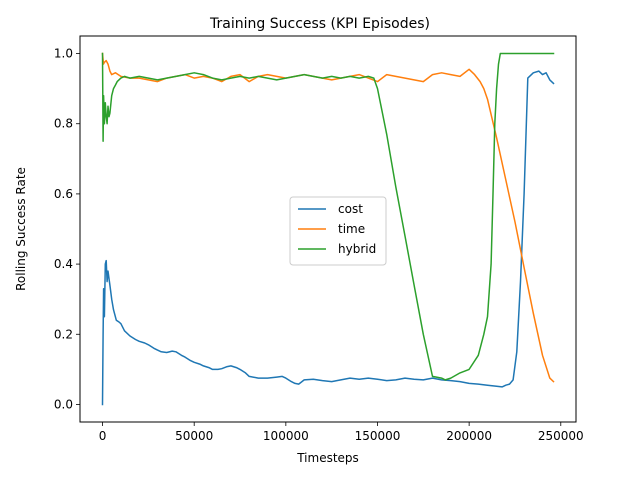 The height and width of the screenshot is (480, 640). What do you see at coordinates (350, 209) in the screenshot?
I see `legend-label-cost: cost` at bounding box center [350, 209].